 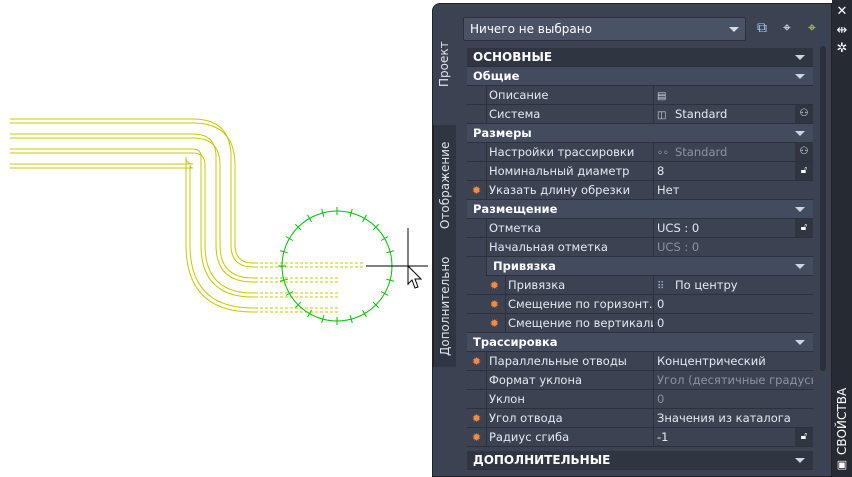 What do you see at coordinates (733, 171) in the screenshot?
I see `prop-value: 8 🔓︎` at bounding box center [733, 171].